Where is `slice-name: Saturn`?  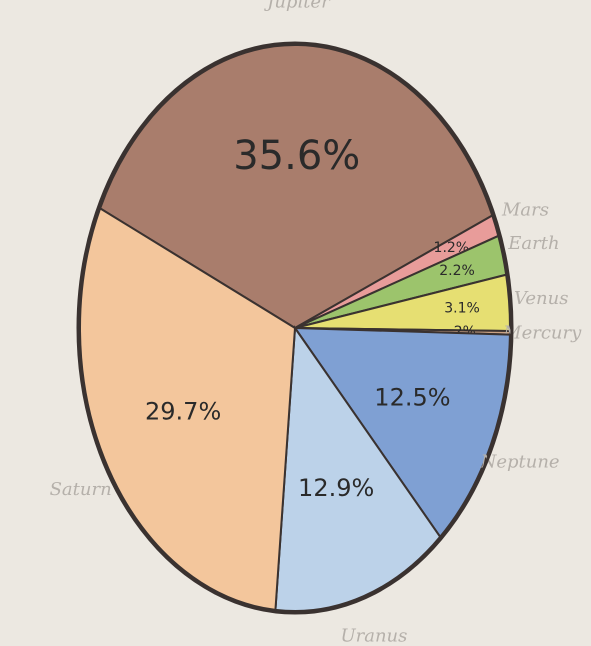
slice-name: Saturn is located at coordinates (81, 489).